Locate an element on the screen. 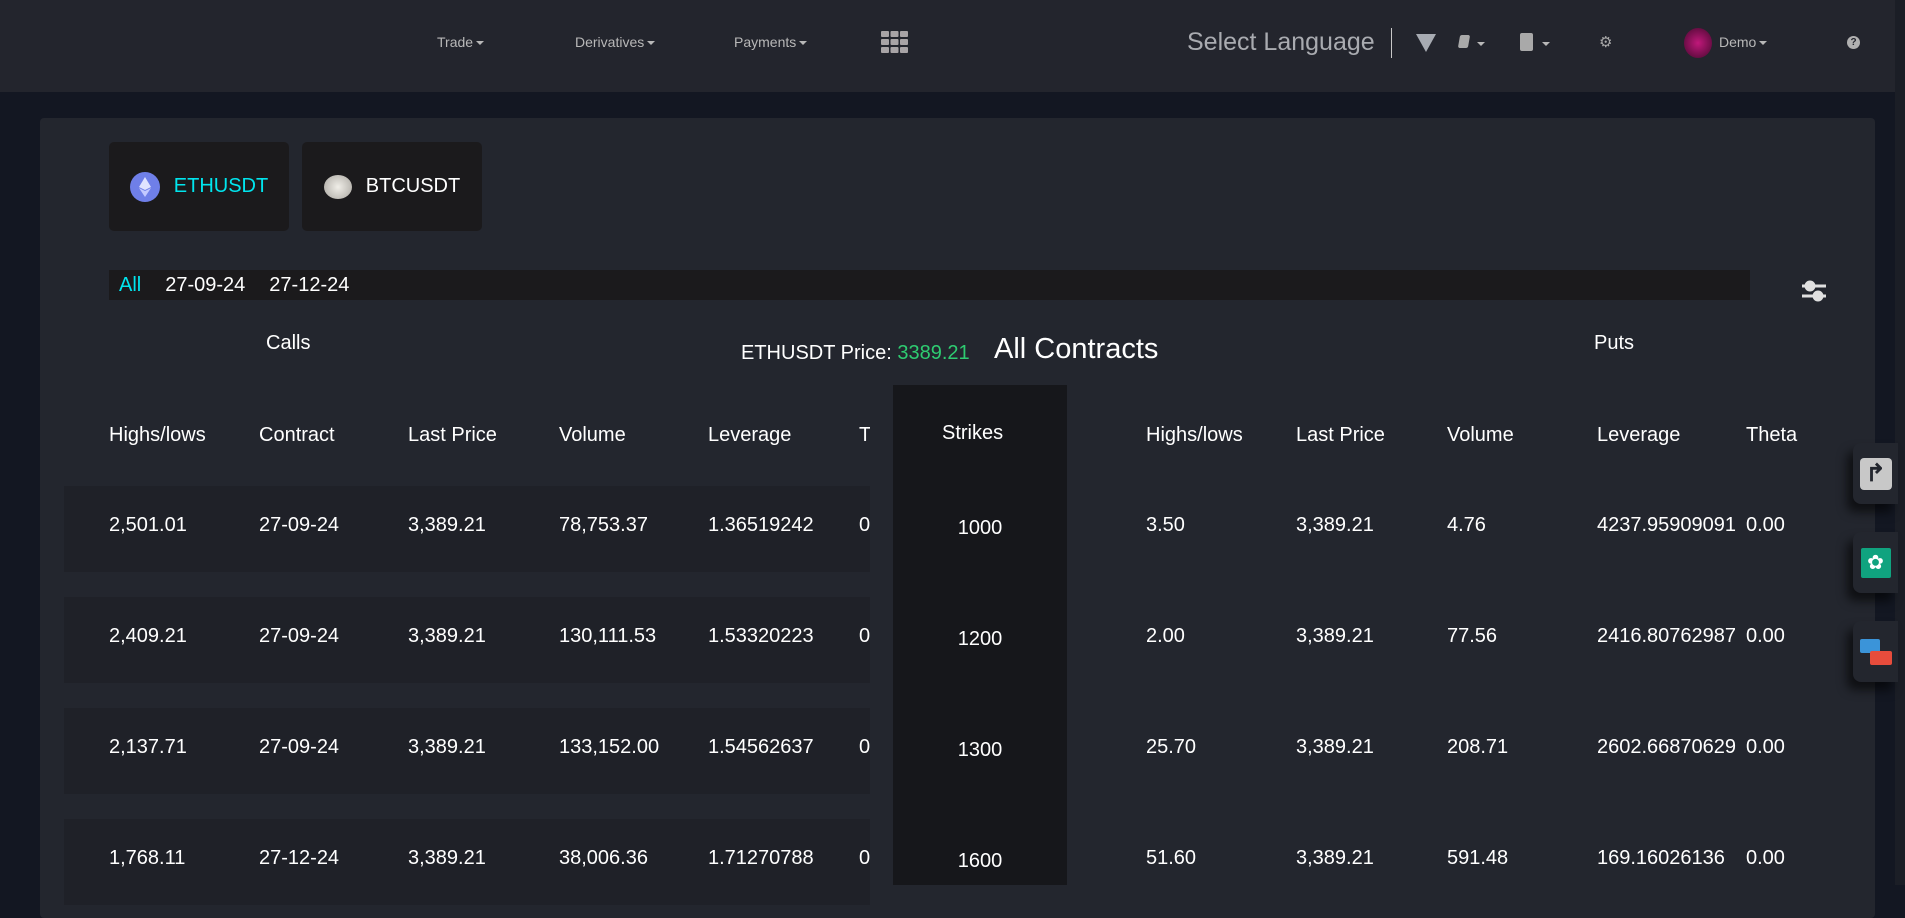 This screenshot has height=918, width=1905. call-cell: 1.54562637 is located at coordinates (761, 747).